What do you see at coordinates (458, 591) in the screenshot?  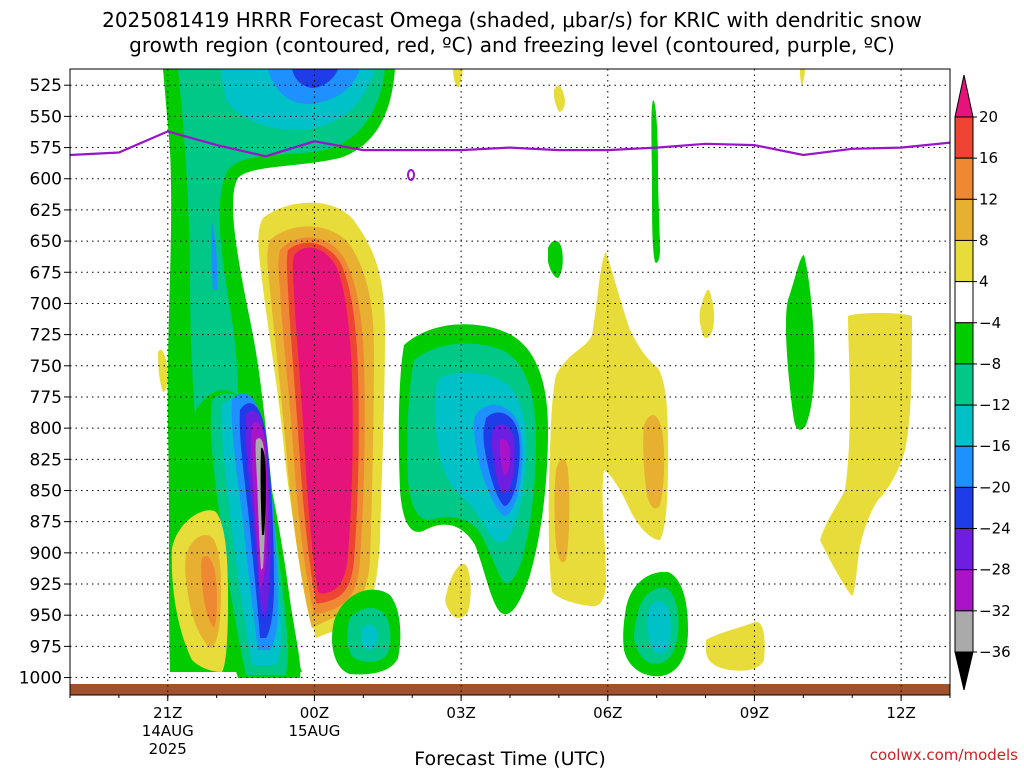 I see `omega-descent-blob-03z` at bounding box center [458, 591].